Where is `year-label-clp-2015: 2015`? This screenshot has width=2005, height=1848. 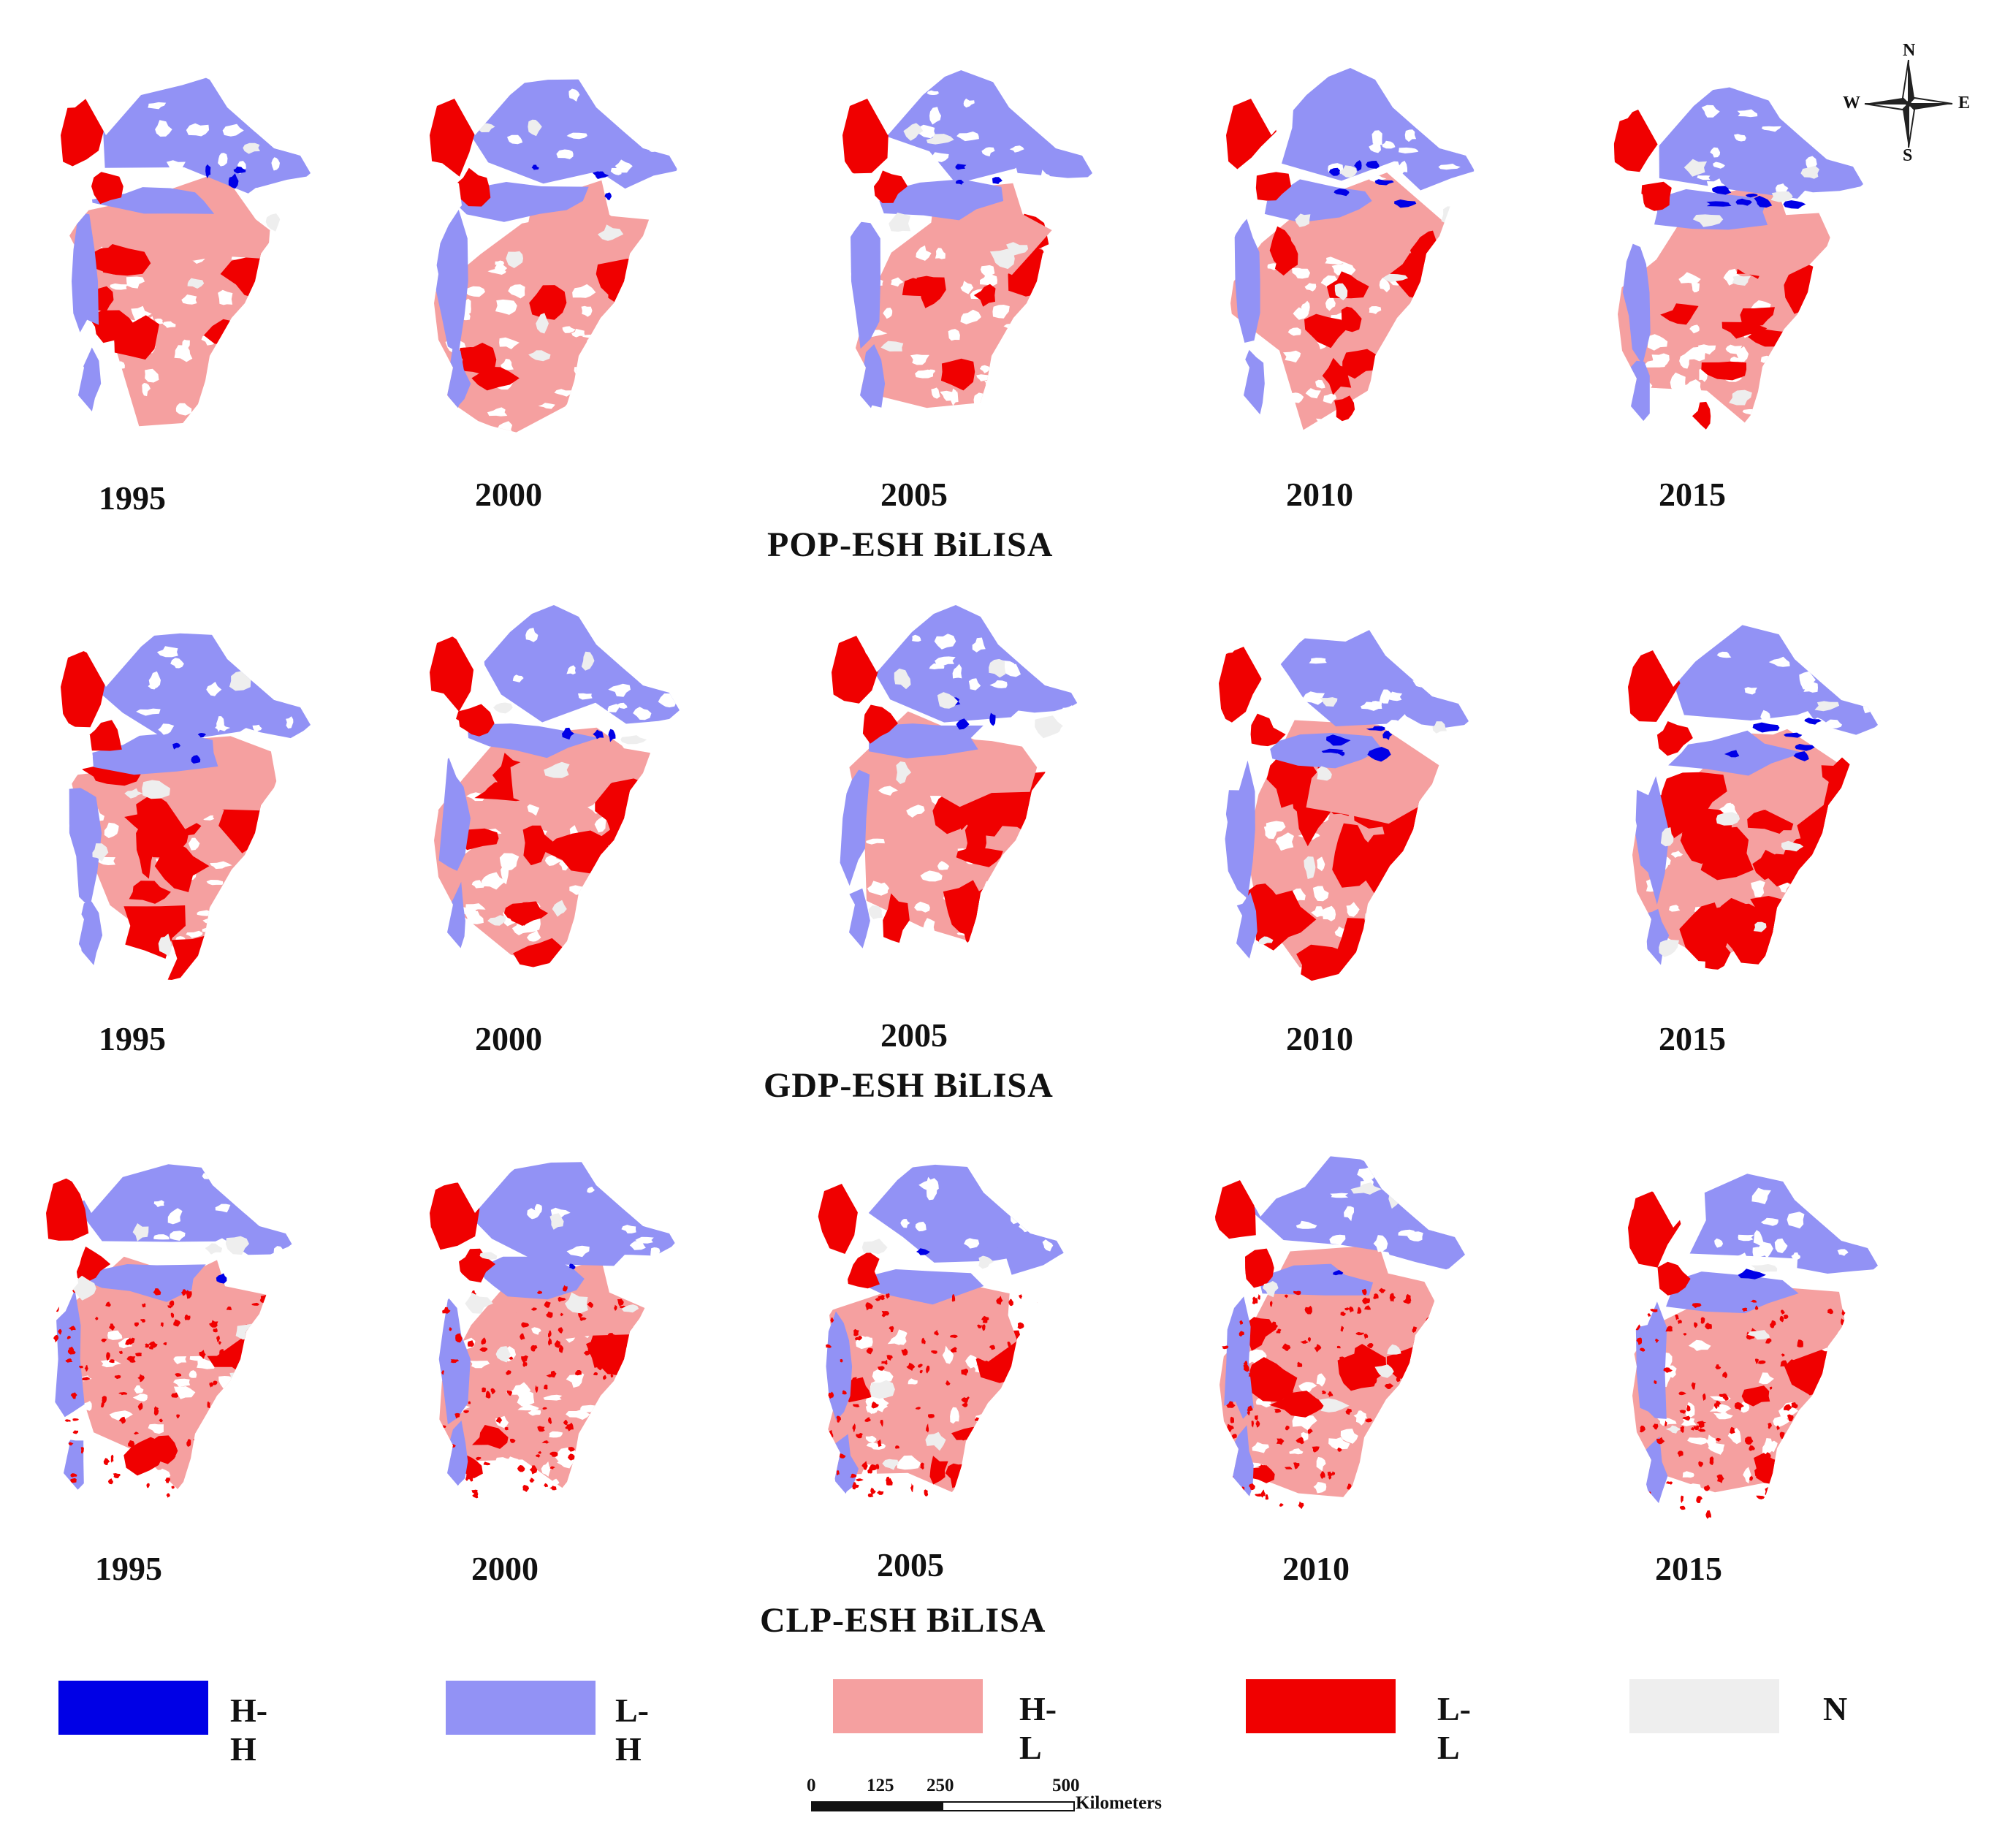 year-label-clp-2015: 2015 is located at coordinates (1688, 1568).